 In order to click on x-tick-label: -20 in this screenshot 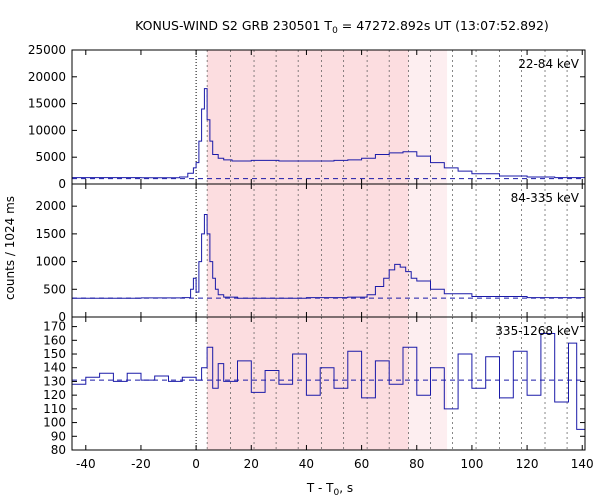, I will do `click(141, 464)`.